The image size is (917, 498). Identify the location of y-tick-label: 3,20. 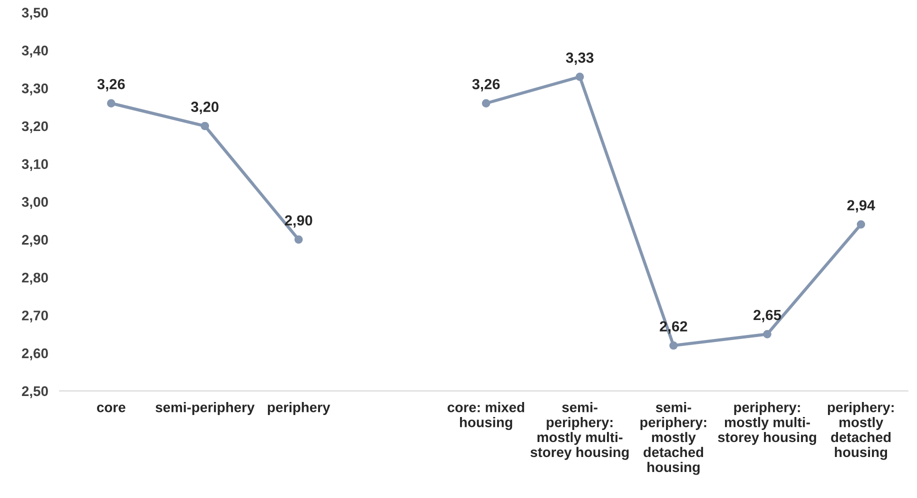
(35, 127).